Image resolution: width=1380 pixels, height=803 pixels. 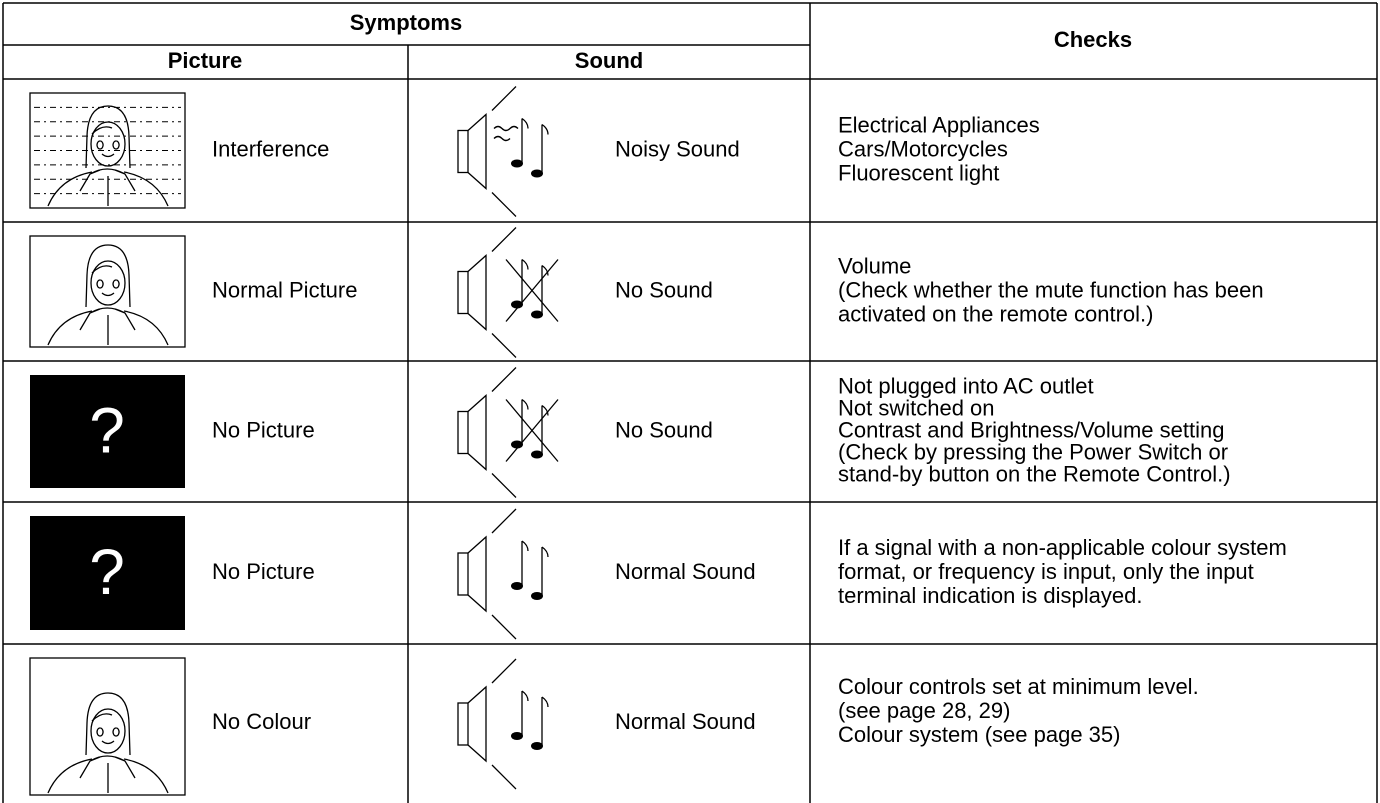 I want to click on check-line: stand-by button on the Remote Control.), so click(x=1034, y=473).